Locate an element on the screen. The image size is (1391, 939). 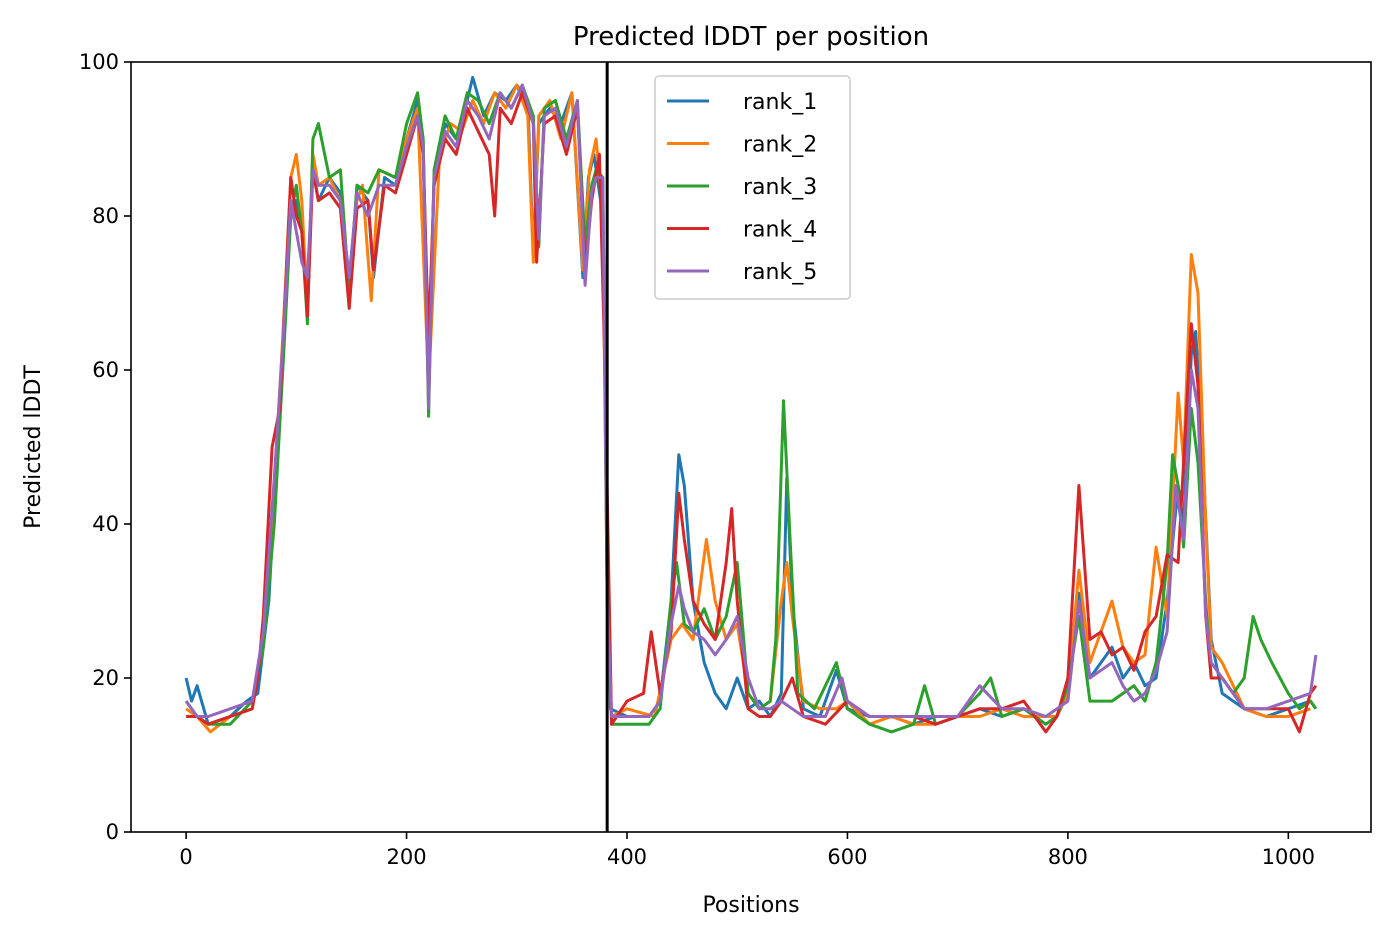
y-tick-label: 40 is located at coordinates (105, 524).